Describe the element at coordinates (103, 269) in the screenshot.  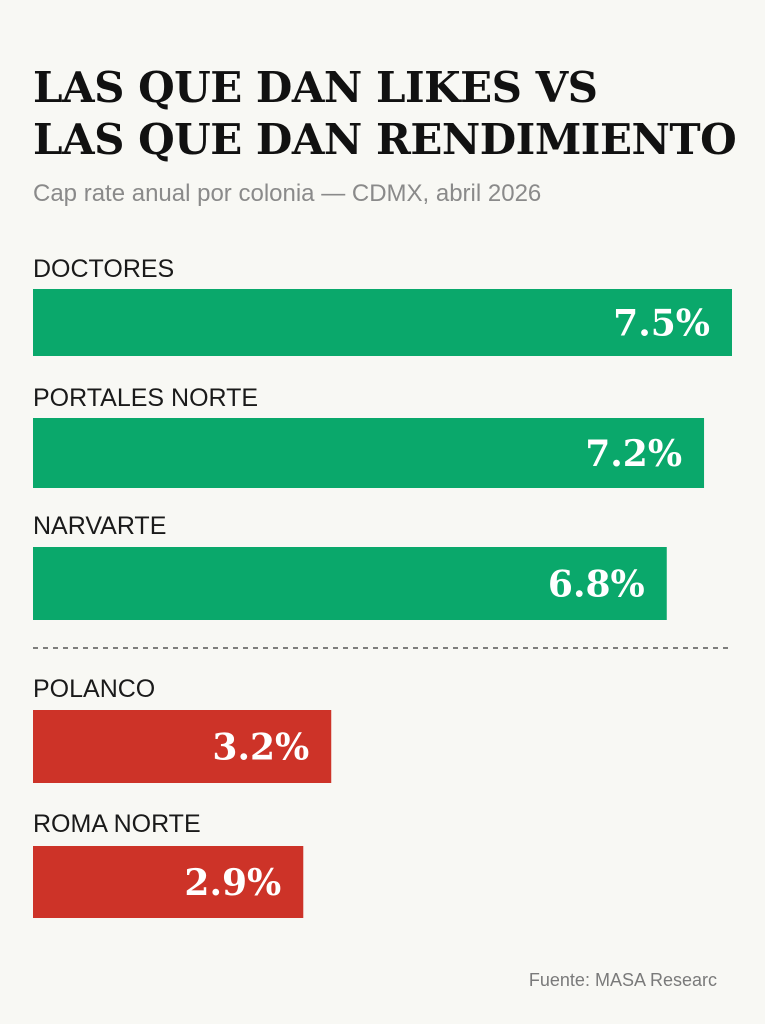
I see `category-label-doctores: DOCTORES` at that location.